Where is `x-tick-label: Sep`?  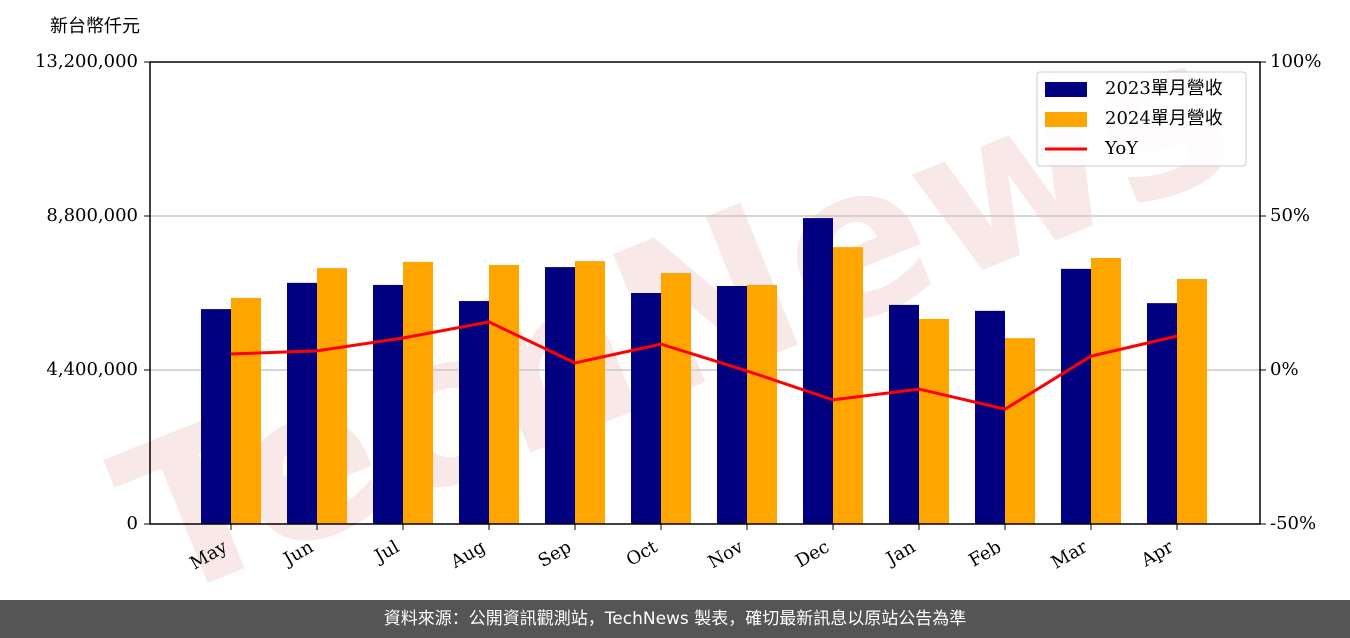 x-tick-label: Sep is located at coordinates (555, 553).